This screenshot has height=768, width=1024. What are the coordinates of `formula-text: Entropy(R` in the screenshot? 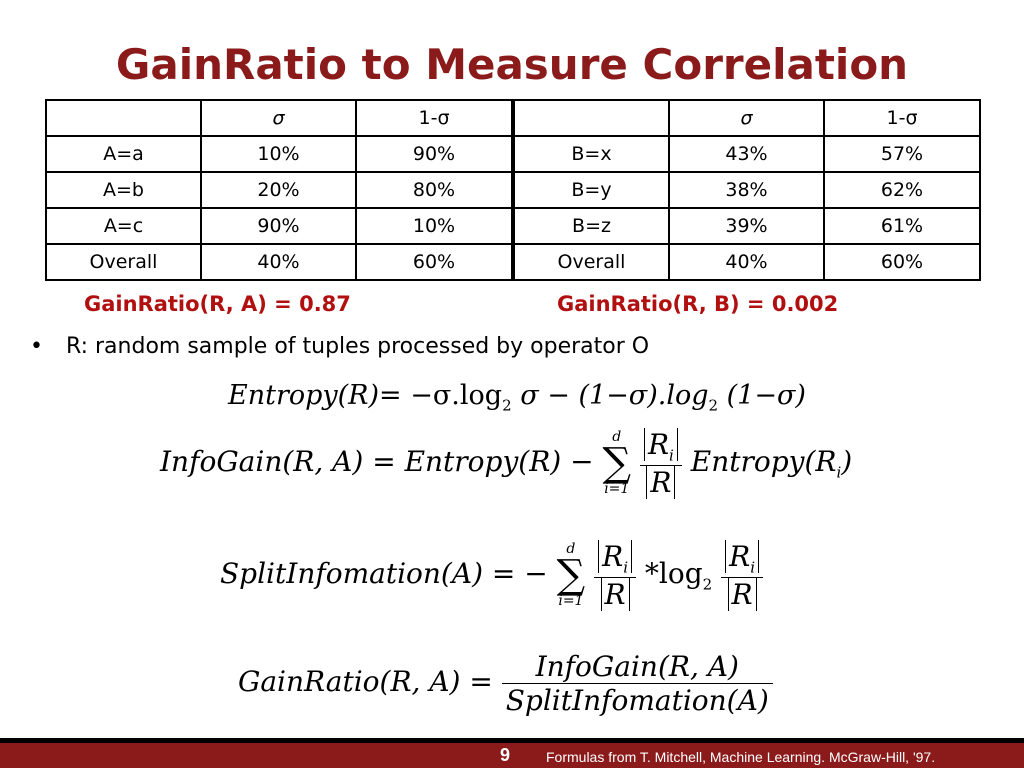 It's located at (763, 461).